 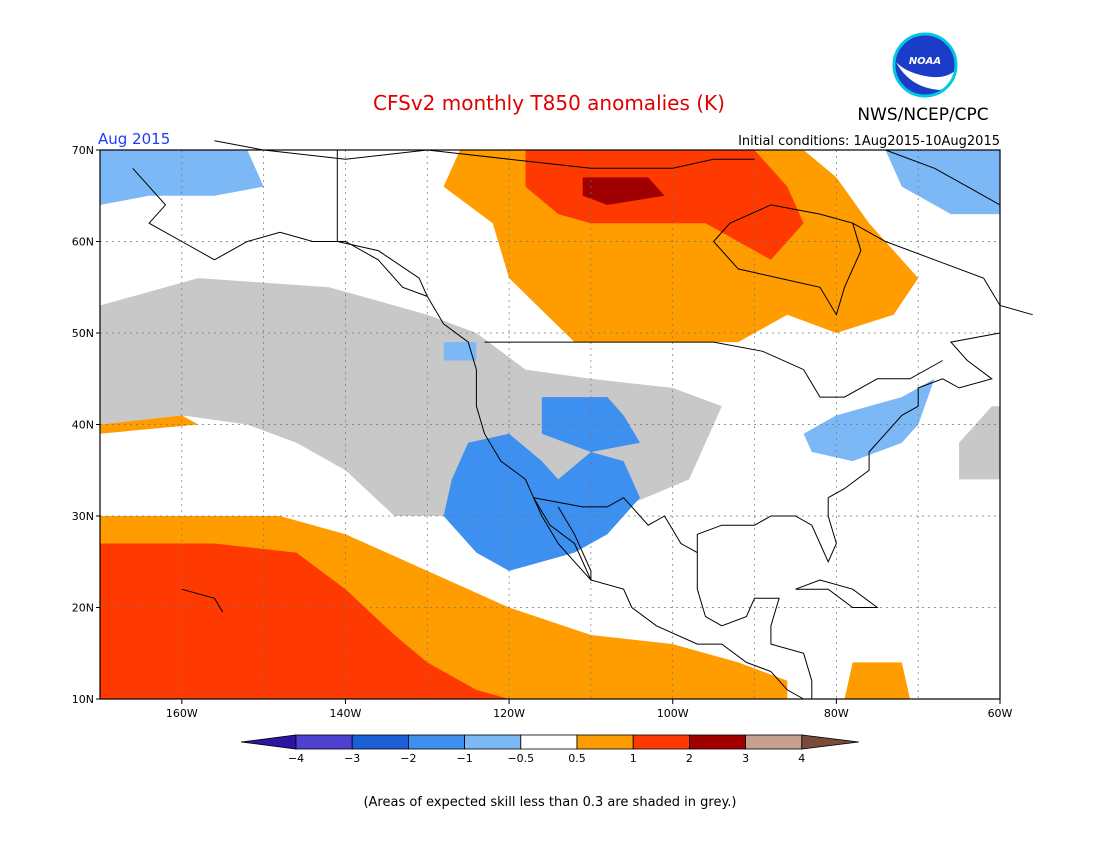 I want to click on initial-conditions-label: Initial conditions: 1Aug2015-10Aug2015, so click(x=869, y=141).